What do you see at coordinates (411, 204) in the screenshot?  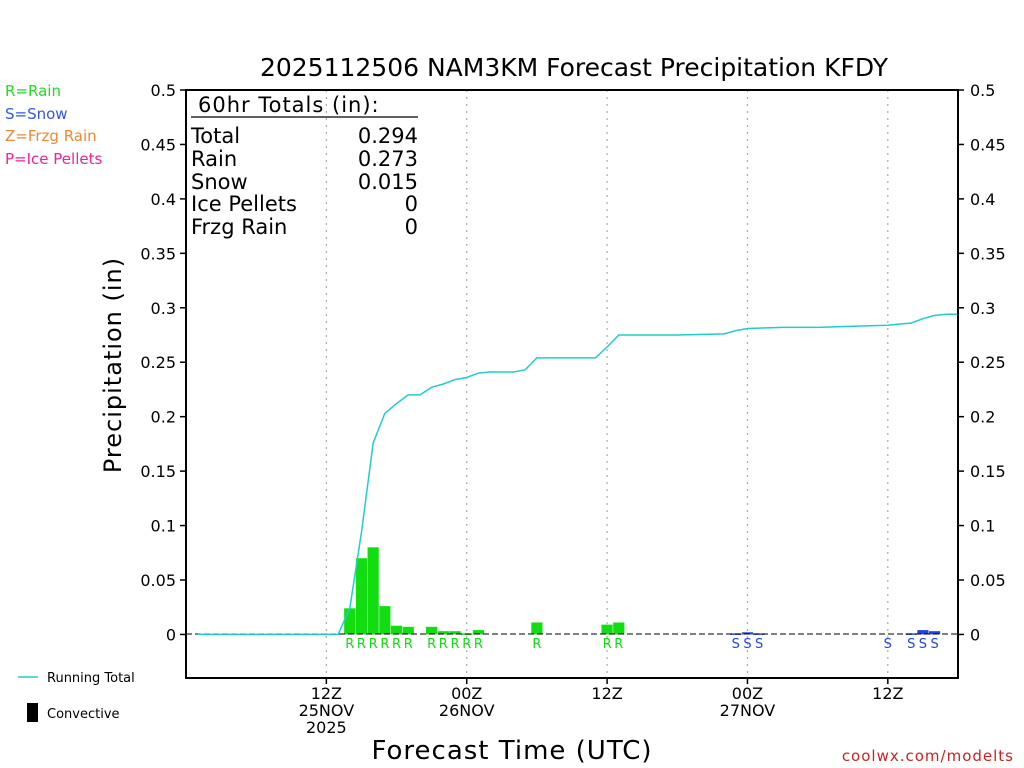 I see `totals-value-ice-pellets: 0` at bounding box center [411, 204].